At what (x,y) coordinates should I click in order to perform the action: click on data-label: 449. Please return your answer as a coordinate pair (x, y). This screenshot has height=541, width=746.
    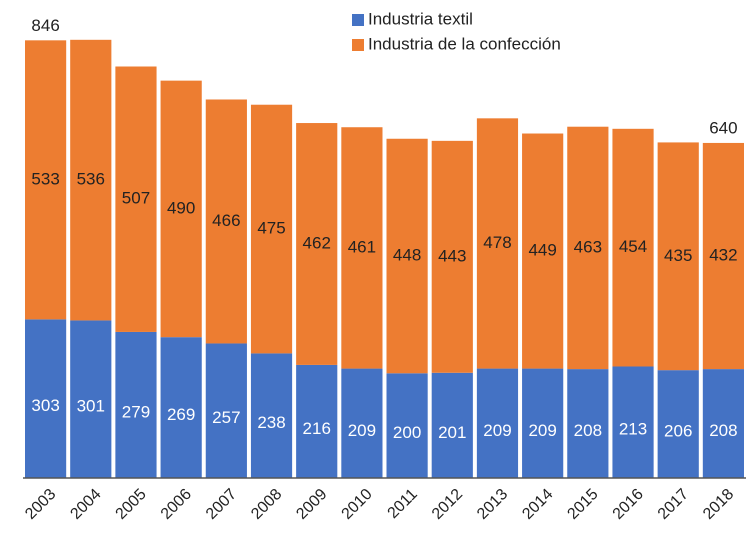
    Looking at the image, I should click on (542, 250).